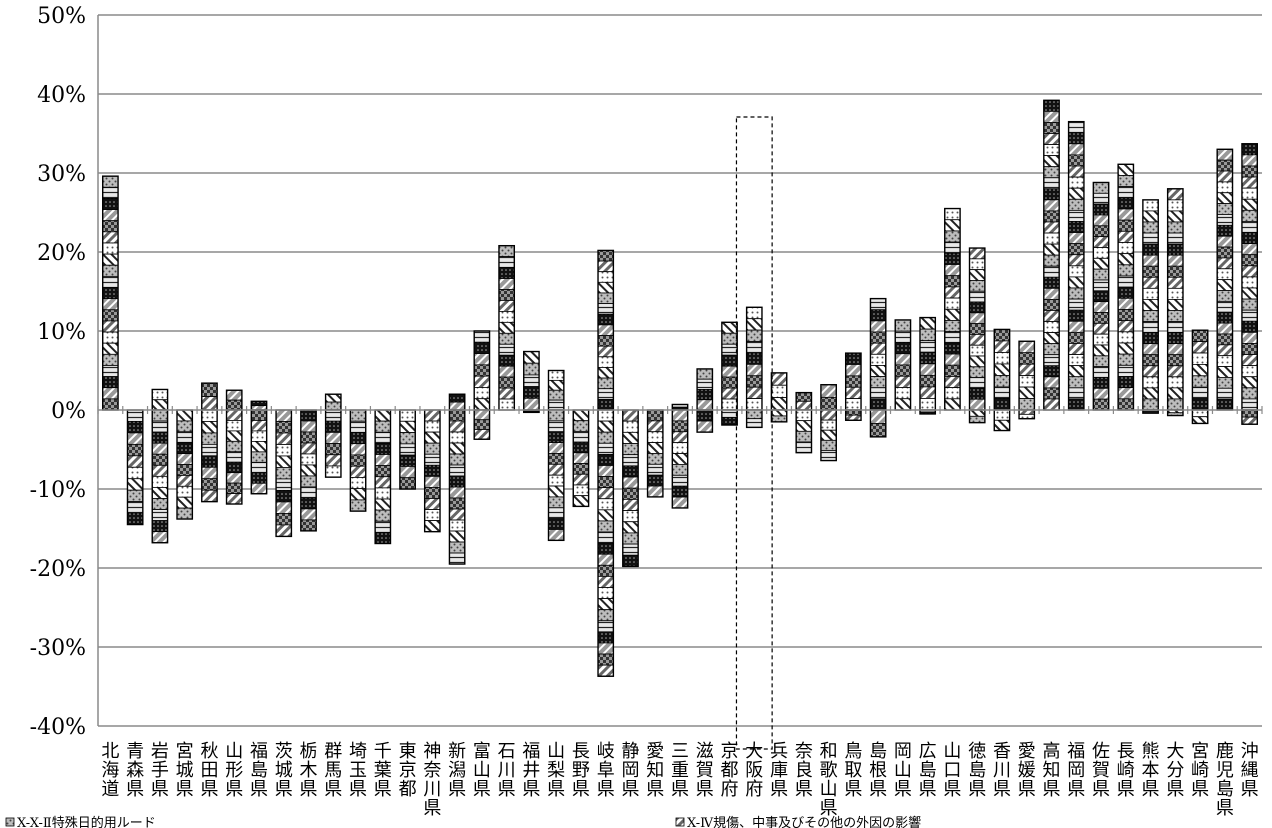 The height and width of the screenshot is (828, 1272). What do you see at coordinates (680, 770) in the screenshot?
I see `x-tick-label-三重県: 三重県` at bounding box center [680, 770].